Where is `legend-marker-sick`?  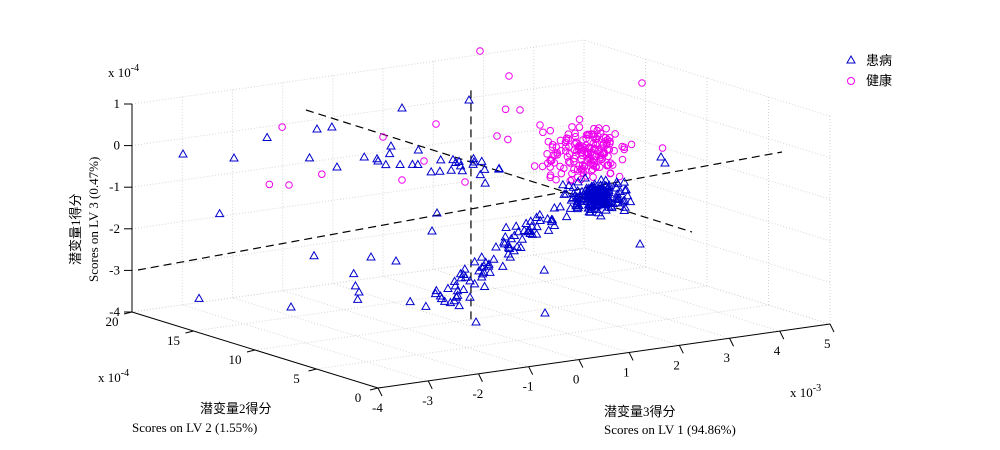 legend-marker-sick is located at coordinates (851, 59).